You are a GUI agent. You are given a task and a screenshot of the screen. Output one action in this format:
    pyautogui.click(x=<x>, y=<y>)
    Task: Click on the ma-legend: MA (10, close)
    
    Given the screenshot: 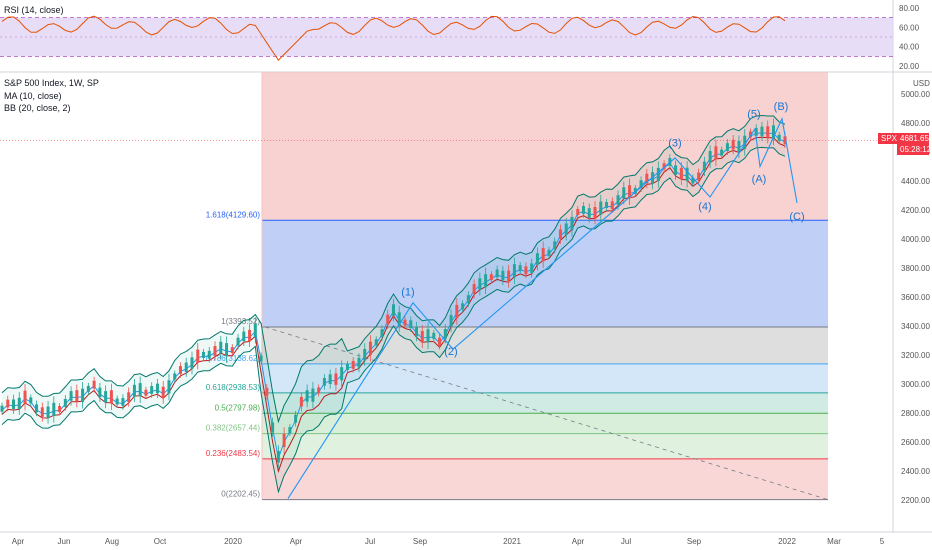 What is the action you would take?
    pyautogui.click(x=33, y=96)
    